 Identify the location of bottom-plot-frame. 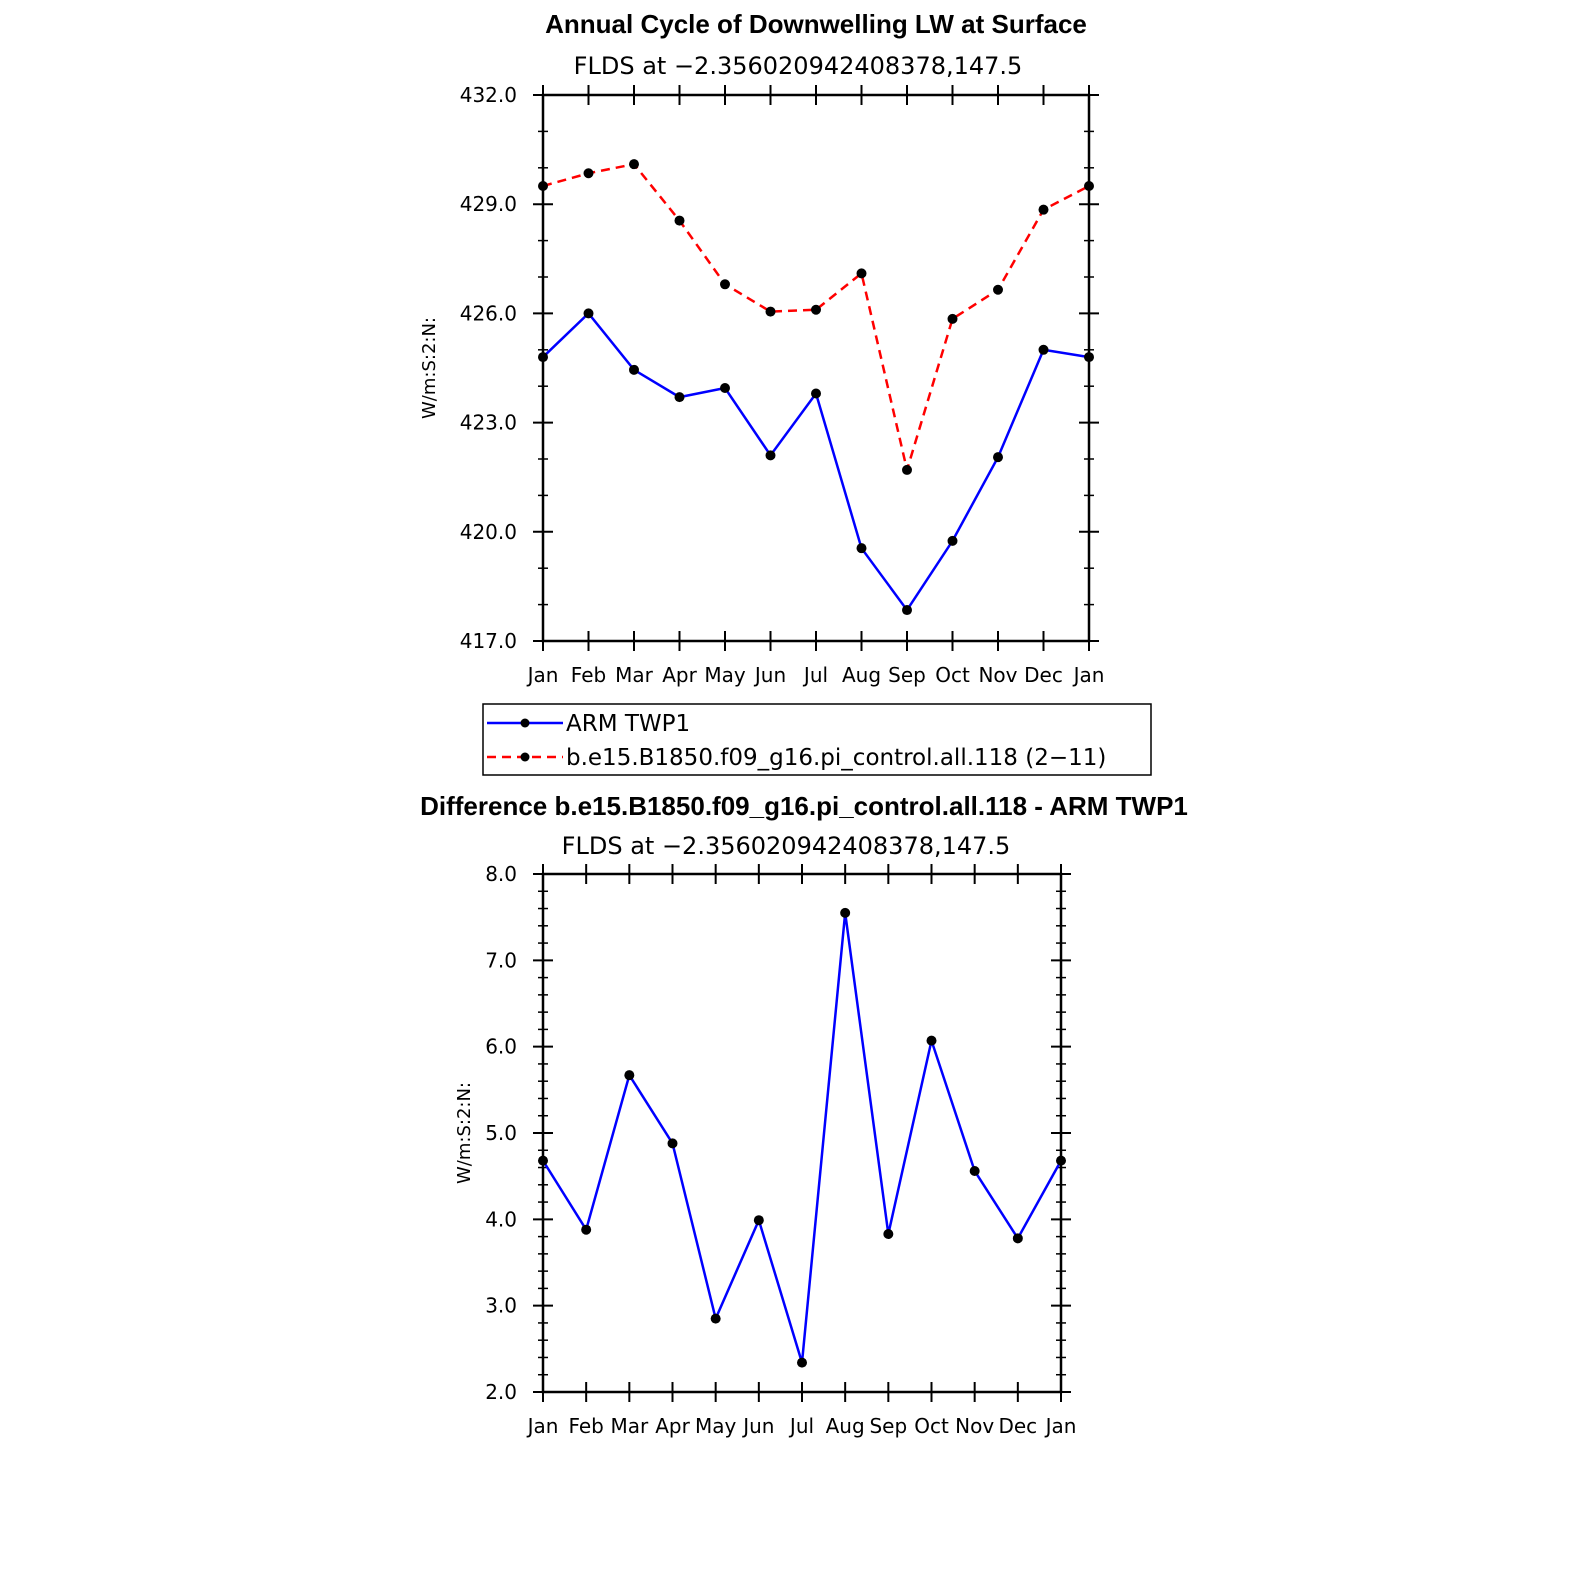
(802, 1133).